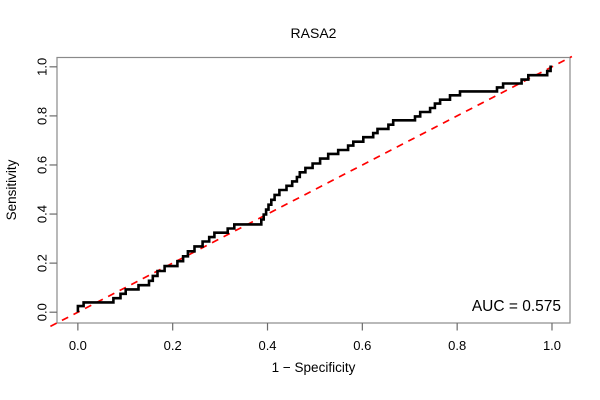  Describe the element at coordinates (315, 338) in the screenshot. I see `x-axis-ticks: 0.0 0.2 0.4 0.6 0.8 1.0` at that location.